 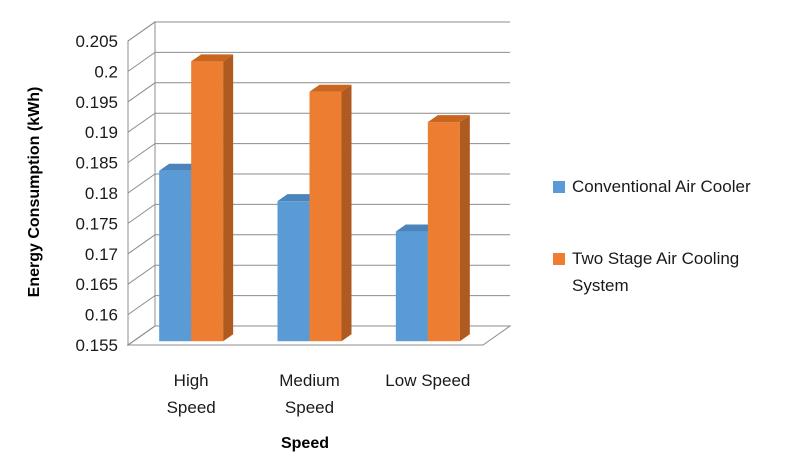 What do you see at coordinates (96, 345) in the screenshot?
I see `y-tick-label: 0.155` at bounding box center [96, 345].